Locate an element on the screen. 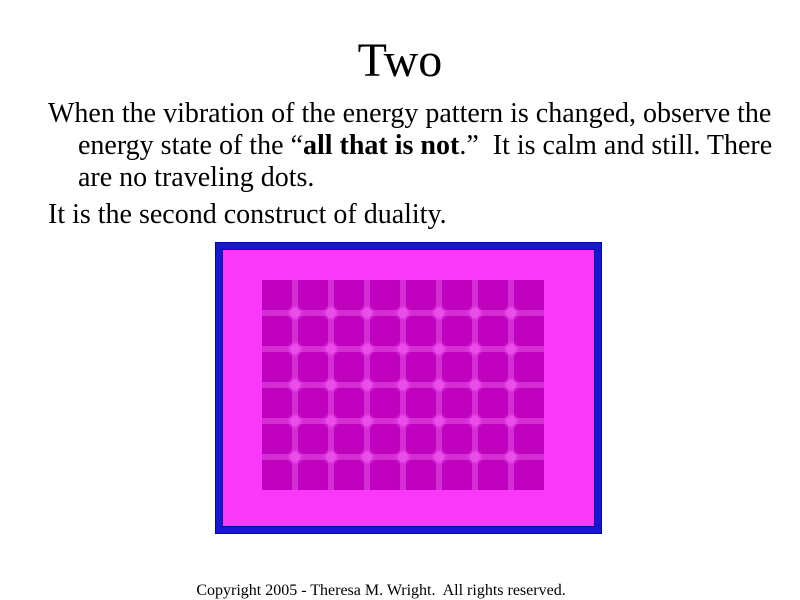 The image size is (800, 600). body-line: It is the second construct of duality. is located at coordinates (408, 215).